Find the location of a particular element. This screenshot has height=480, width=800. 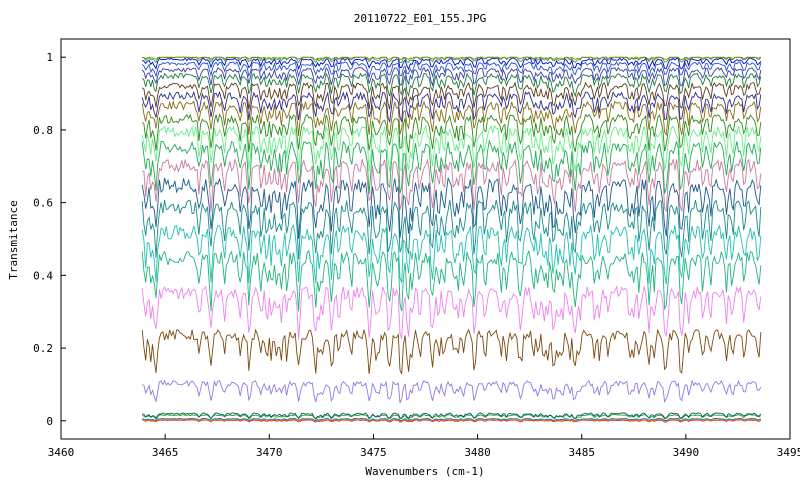

x-axis: 3460 3465 3470 3475 3480 3485 3490 3495 is located at coordinates (424, 446).